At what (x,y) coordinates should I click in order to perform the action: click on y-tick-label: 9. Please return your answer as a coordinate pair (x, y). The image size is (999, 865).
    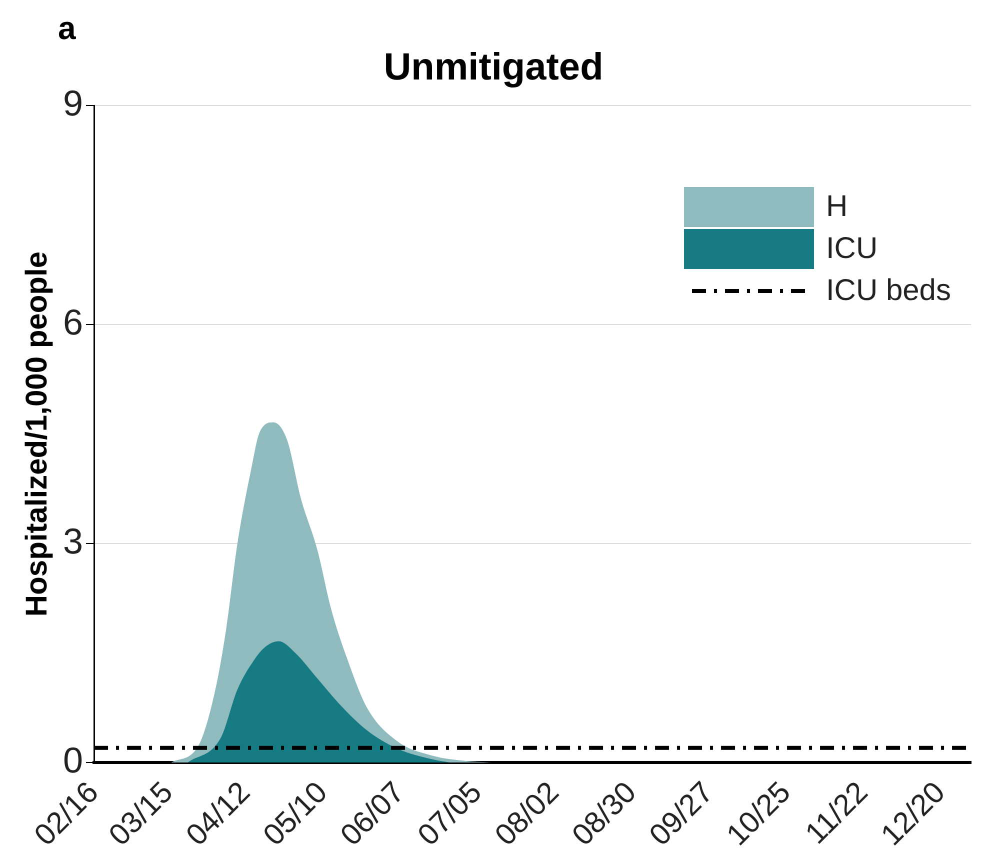
    Looking at the image, I should click on (73, 103).